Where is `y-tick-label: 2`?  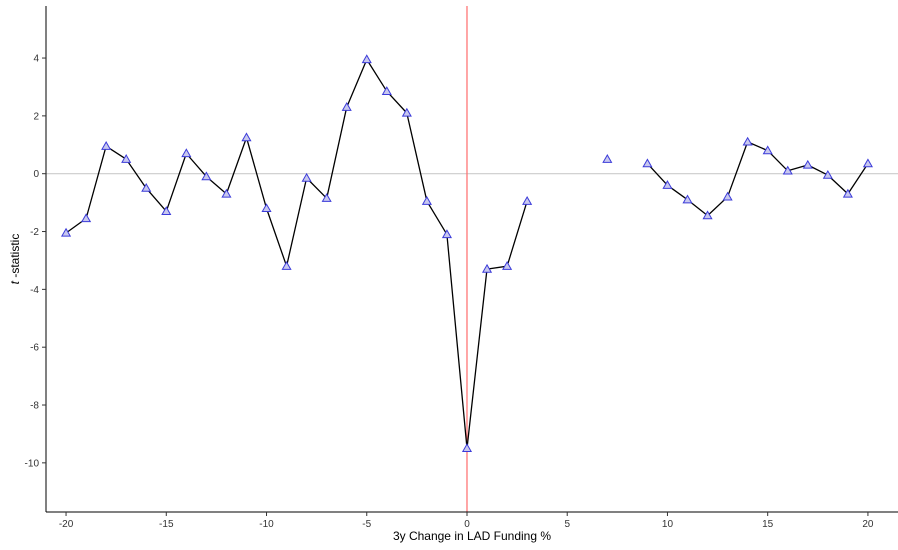 y-tick-label: 2 is located at coordinates (36, 116).